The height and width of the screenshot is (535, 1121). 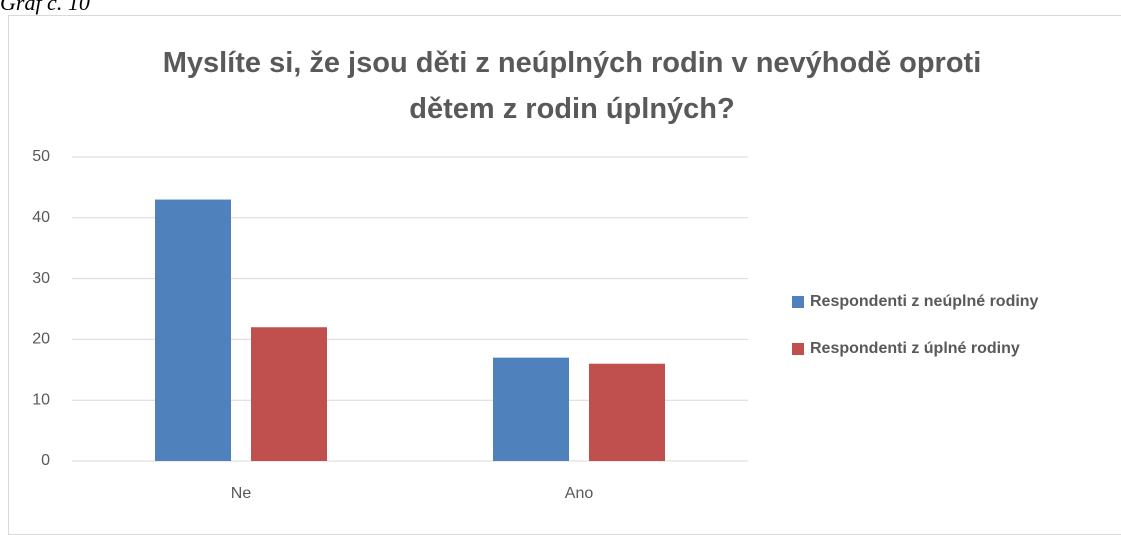 I want to click on x-tick-label: Ano, so click(x=579, y=493).